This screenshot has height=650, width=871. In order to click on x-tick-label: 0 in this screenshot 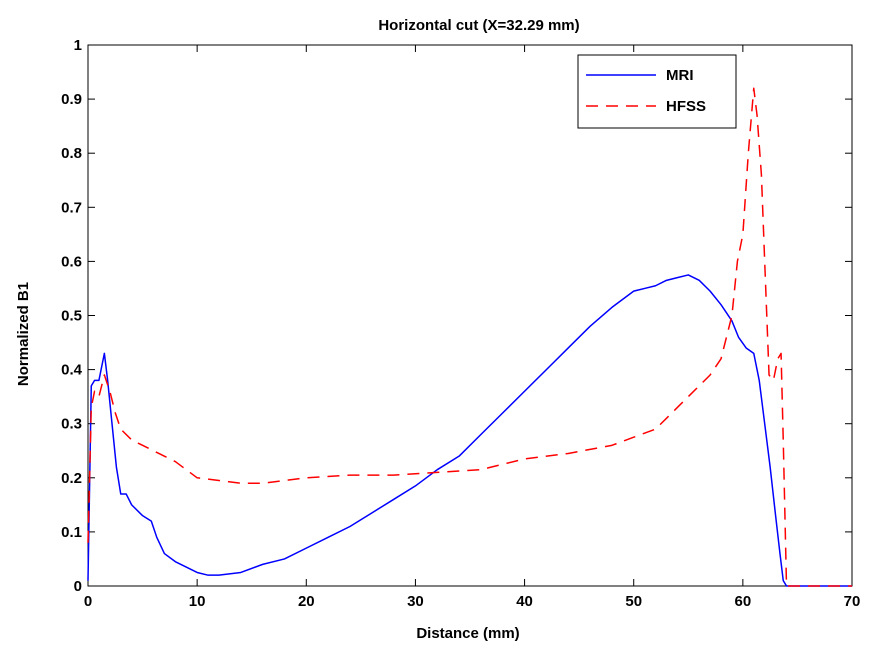, I will do `click(88, 601)`.